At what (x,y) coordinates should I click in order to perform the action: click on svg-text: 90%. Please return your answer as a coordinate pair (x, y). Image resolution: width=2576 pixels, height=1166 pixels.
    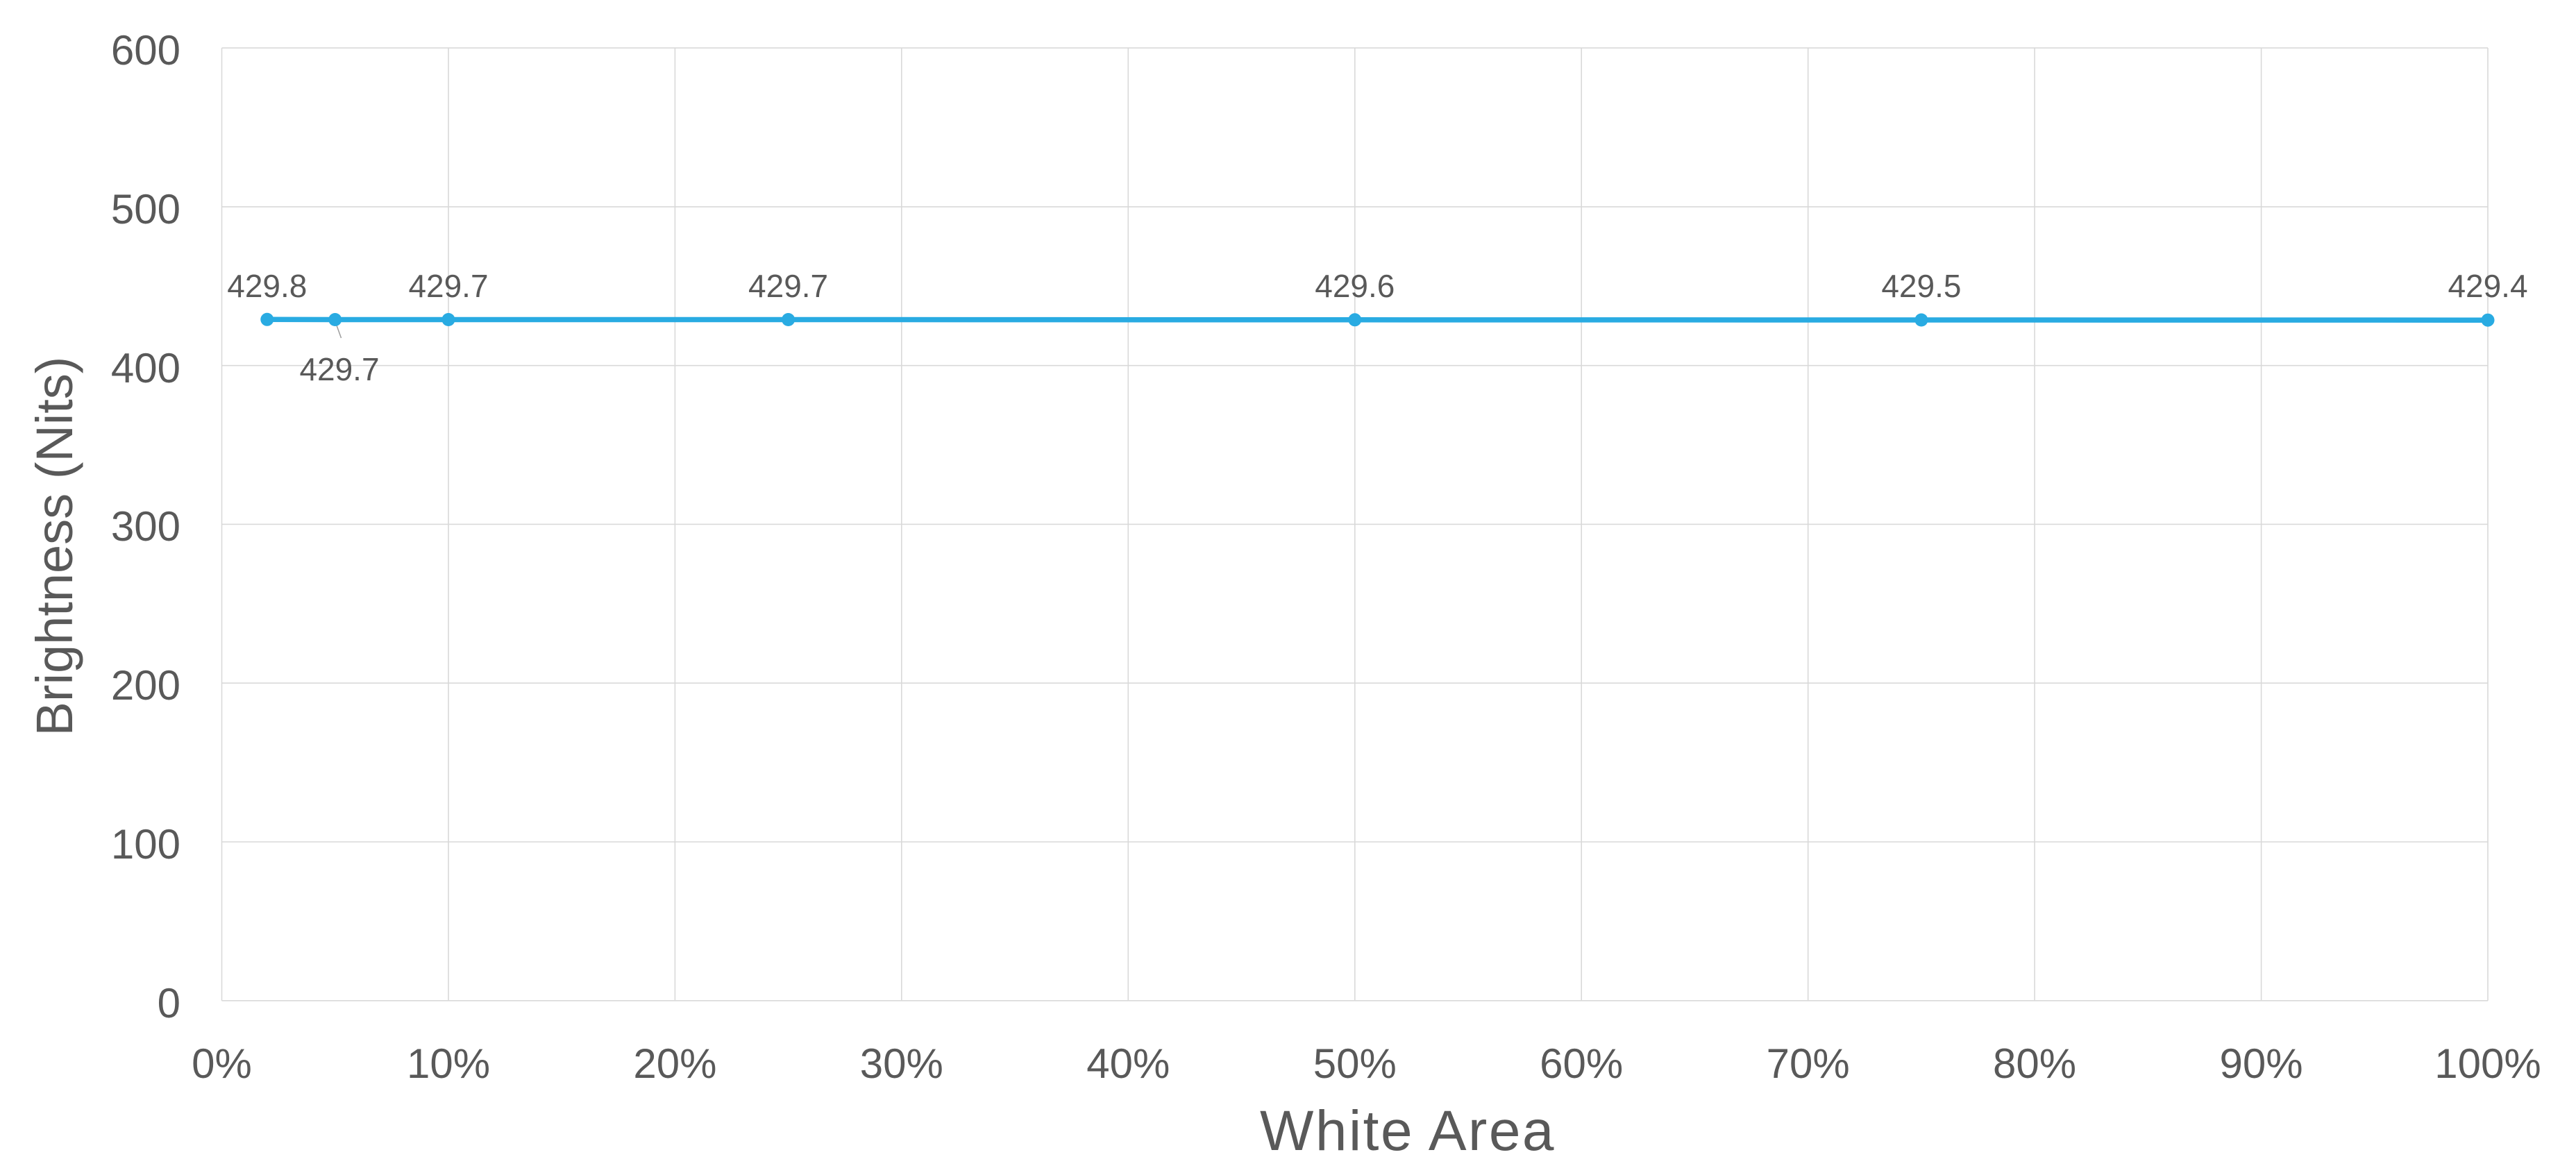
    Looking at the image, I should click on (2261, 1063).